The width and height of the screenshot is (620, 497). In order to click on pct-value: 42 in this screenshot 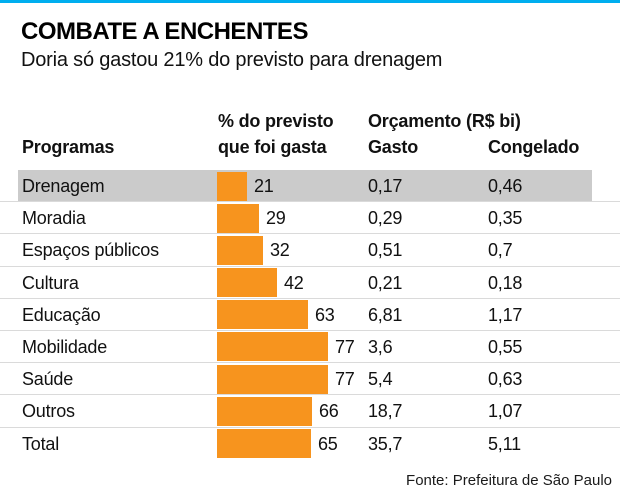, I will do `click(294, 282)`.